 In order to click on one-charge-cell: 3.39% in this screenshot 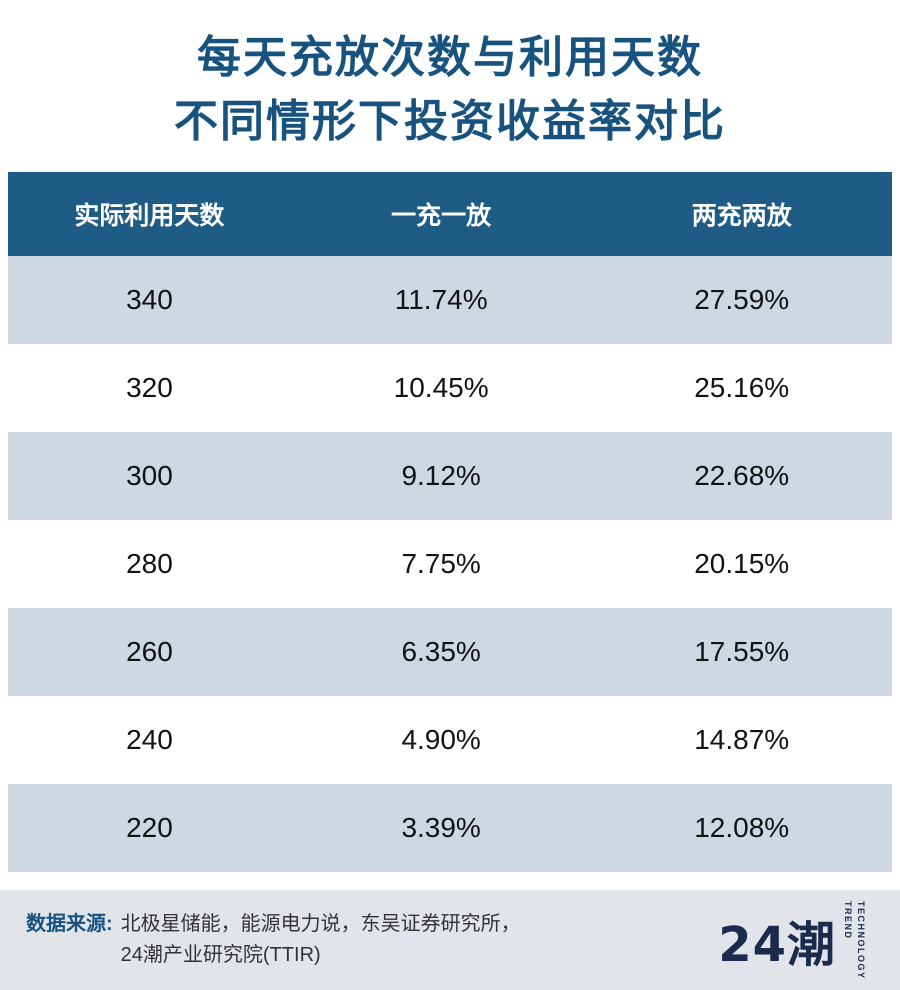, I will do `click(441, 827)`.